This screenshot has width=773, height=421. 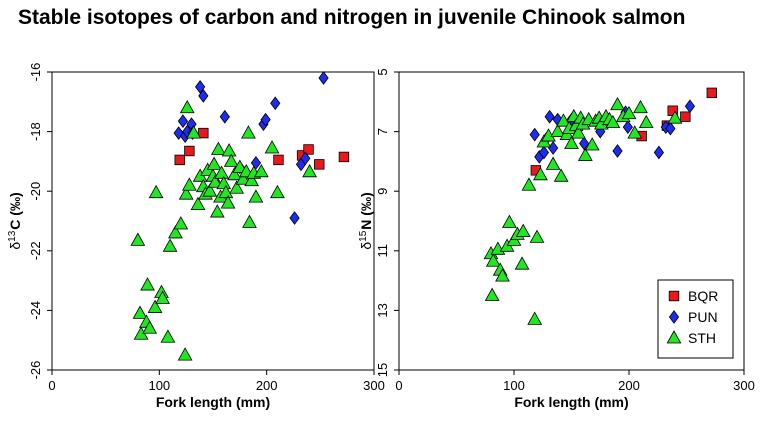 I want to click on y-tick-label: 13, so click(x=382, y=310).